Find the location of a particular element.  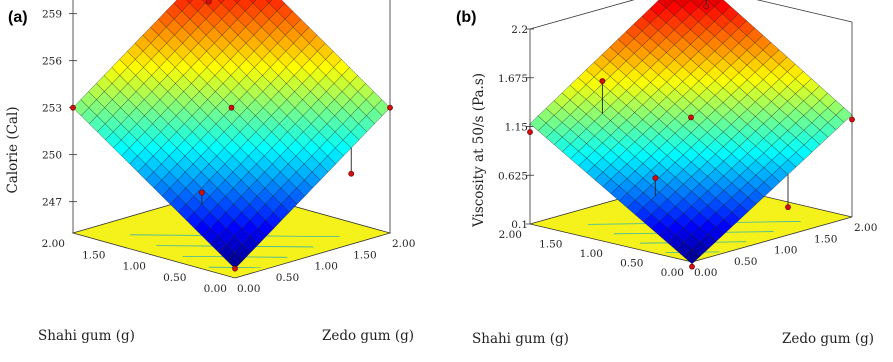

panel-a-shahi-tick: 1.00 is located at coordinates (134, 267).